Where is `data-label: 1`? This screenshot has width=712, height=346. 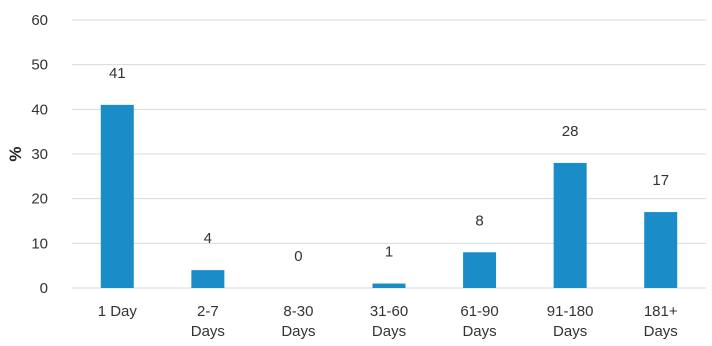 data-label: 1 is located at coordinates (389, 252).